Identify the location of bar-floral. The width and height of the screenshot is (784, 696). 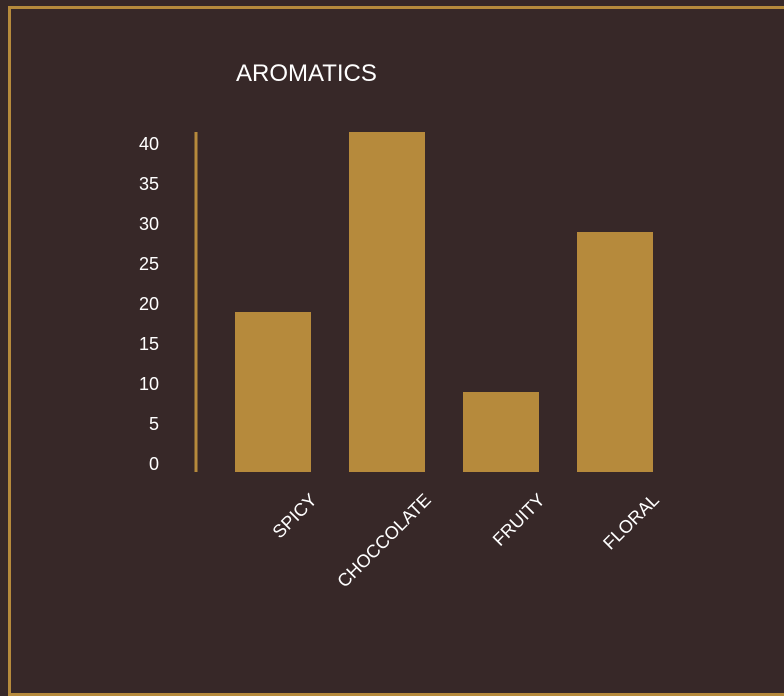
(615, 352).